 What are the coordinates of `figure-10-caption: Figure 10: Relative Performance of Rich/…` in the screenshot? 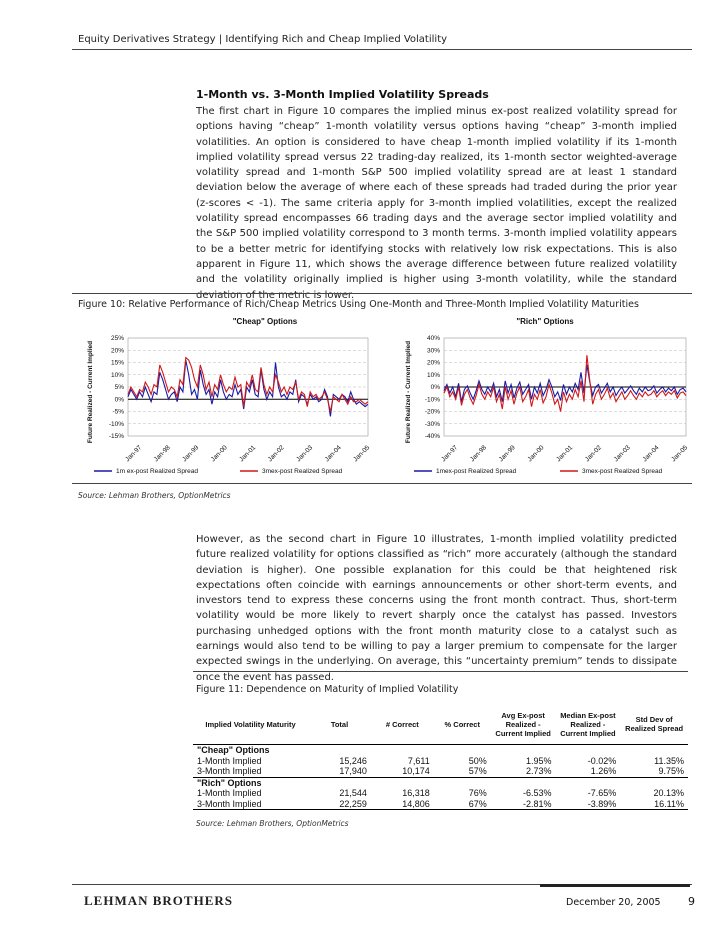 It's located at (358, 304).